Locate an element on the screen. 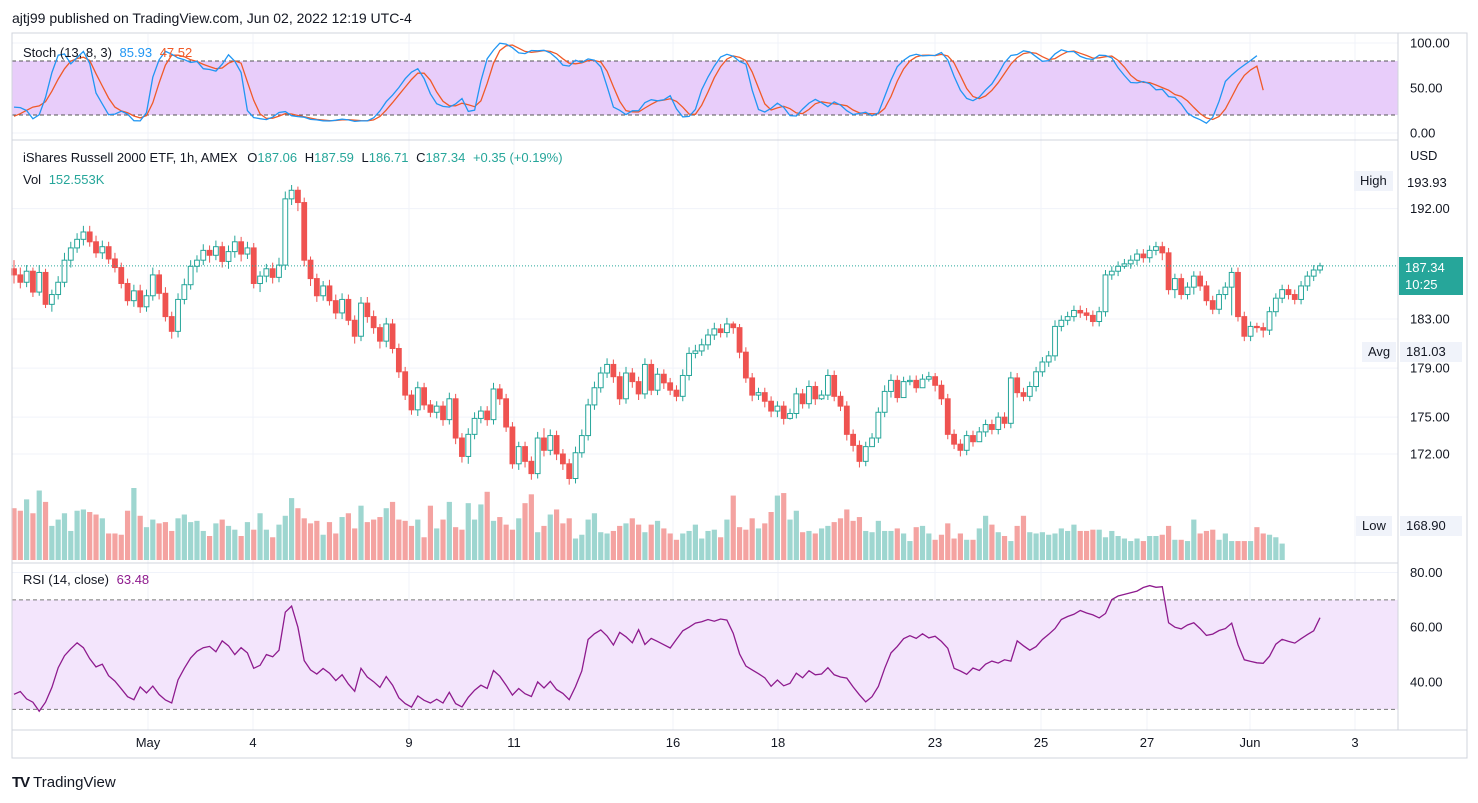 The height and width of the screenshot is (803, 1478). high-badge-label: High is located at coordinates (1373, 180).